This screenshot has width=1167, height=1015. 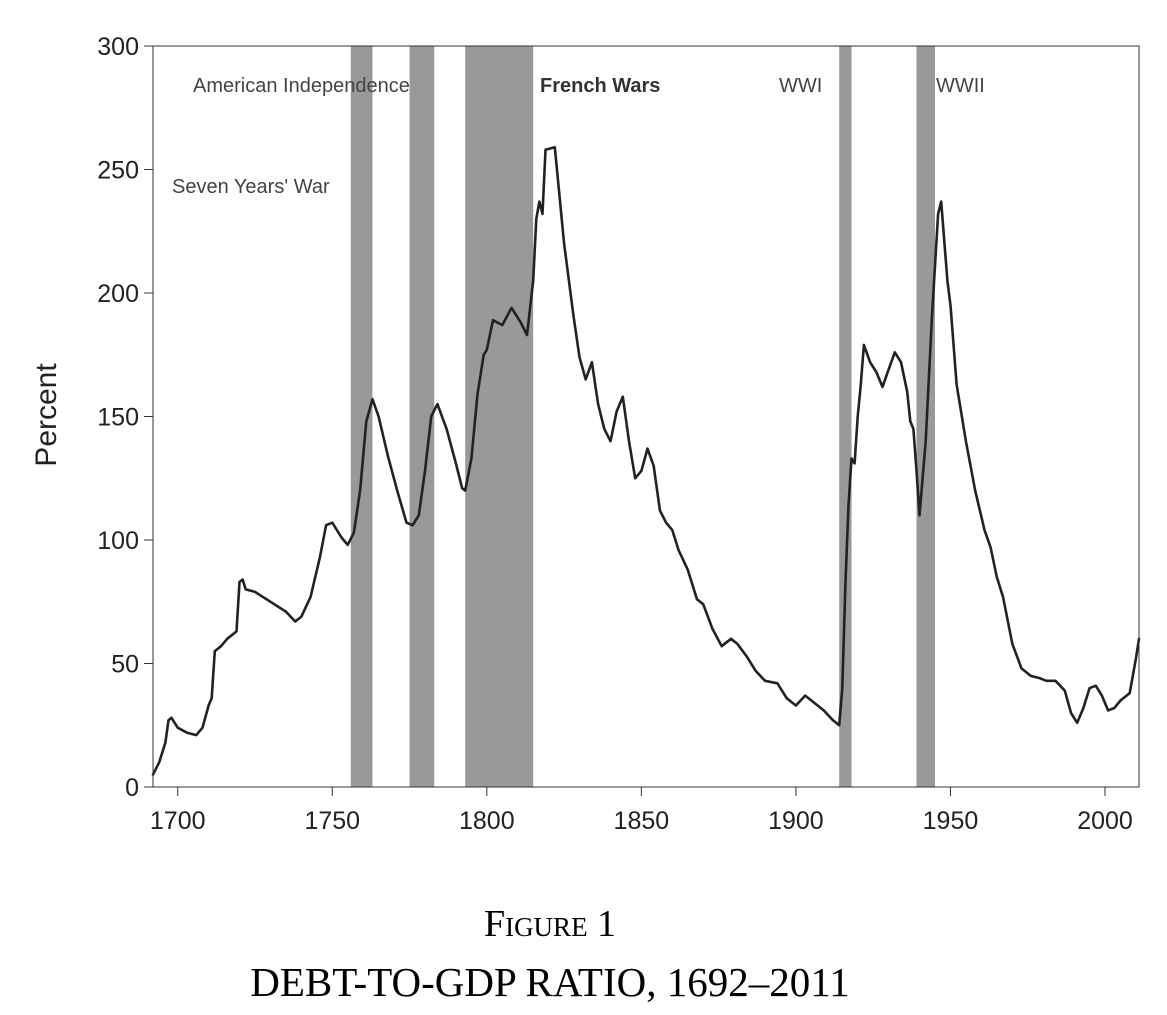 I want to click on x-tick-label: 1850, so click(x=642, y=821).